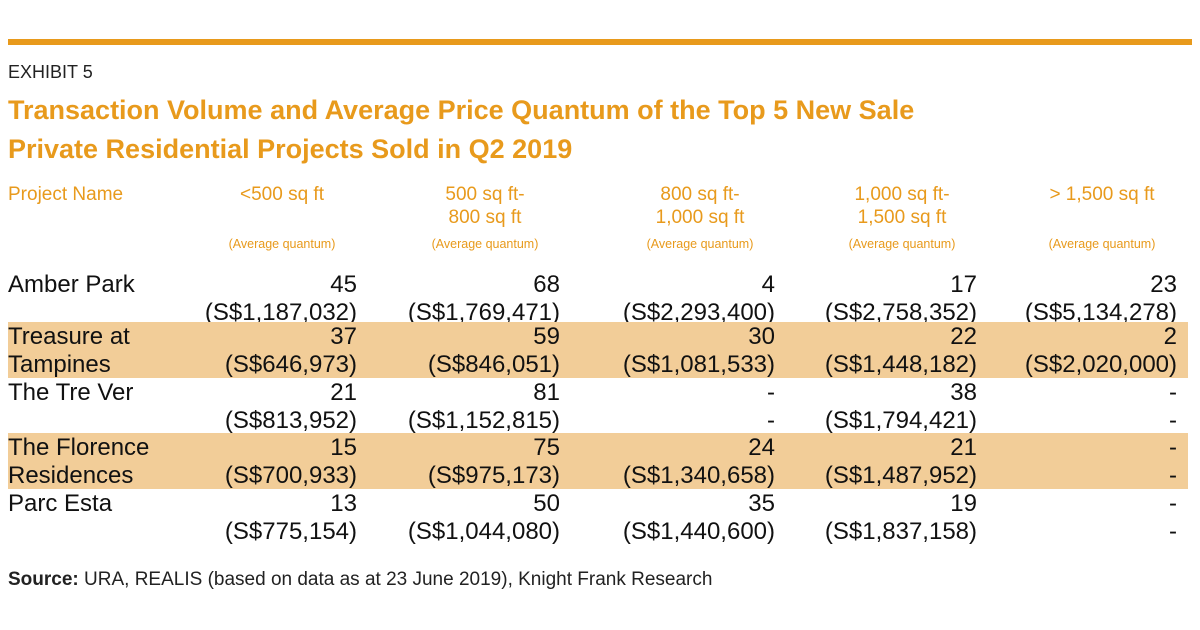 This screenshot has width=1200, height=630. I want to click on average-quantum: (S$1,187,032), so click(280, 312).